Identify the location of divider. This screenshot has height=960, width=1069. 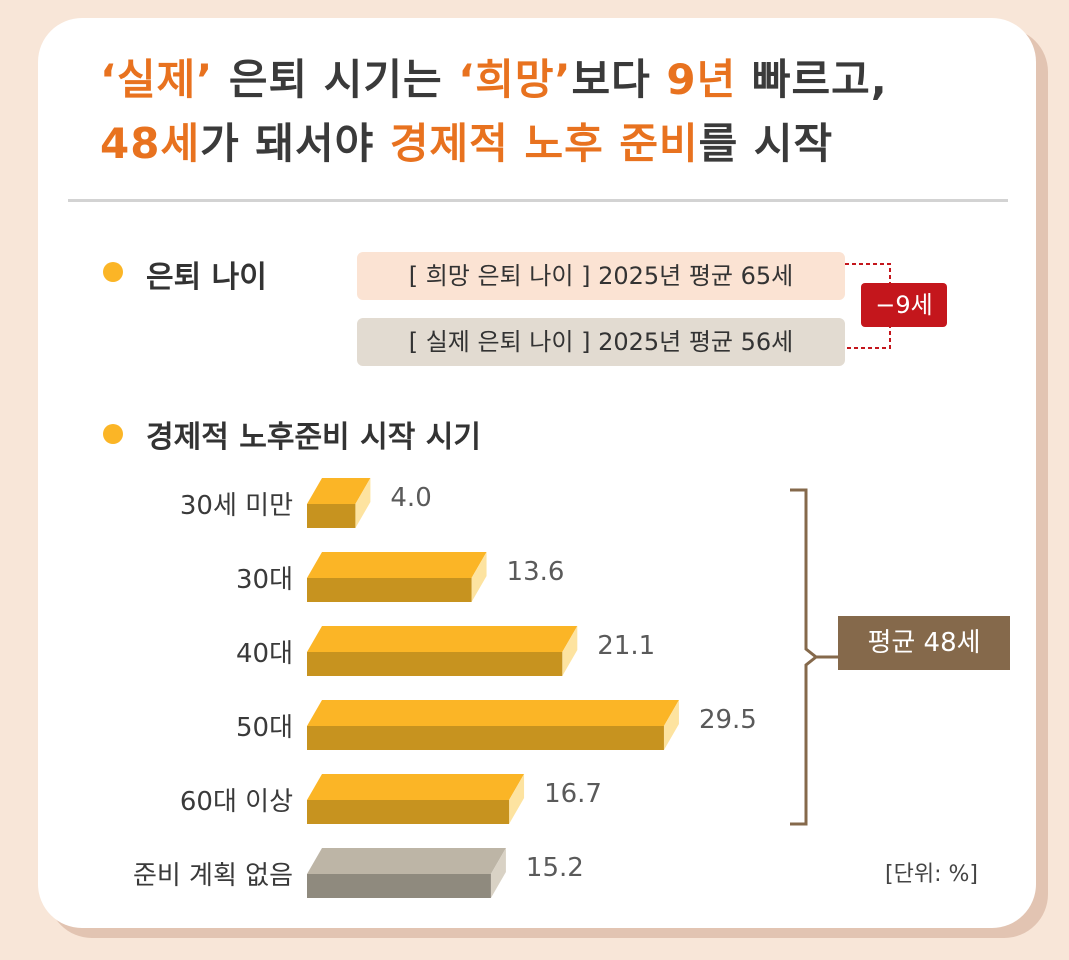
(538, 200).